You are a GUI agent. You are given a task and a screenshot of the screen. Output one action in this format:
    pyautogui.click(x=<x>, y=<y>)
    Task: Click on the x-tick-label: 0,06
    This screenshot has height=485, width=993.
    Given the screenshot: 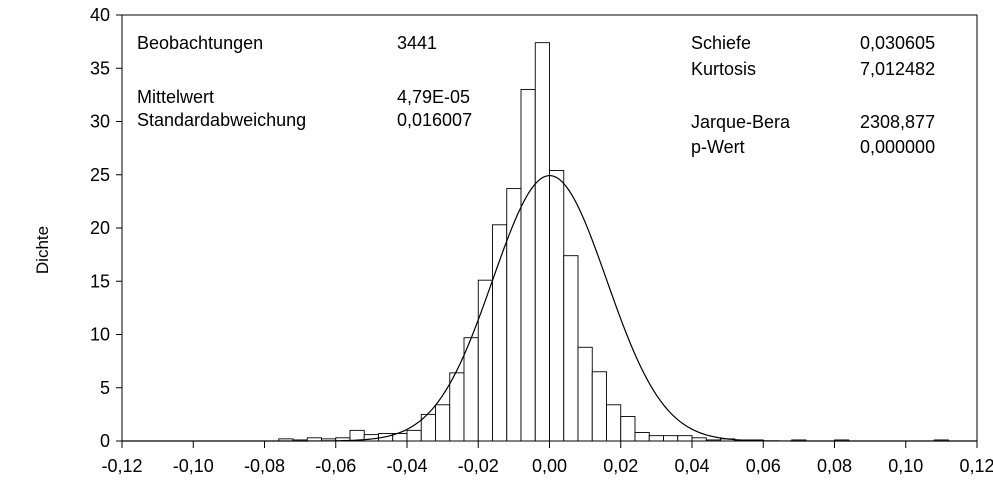 What is the action you would take?
    pyautogui.click(x=763, y=466)
    